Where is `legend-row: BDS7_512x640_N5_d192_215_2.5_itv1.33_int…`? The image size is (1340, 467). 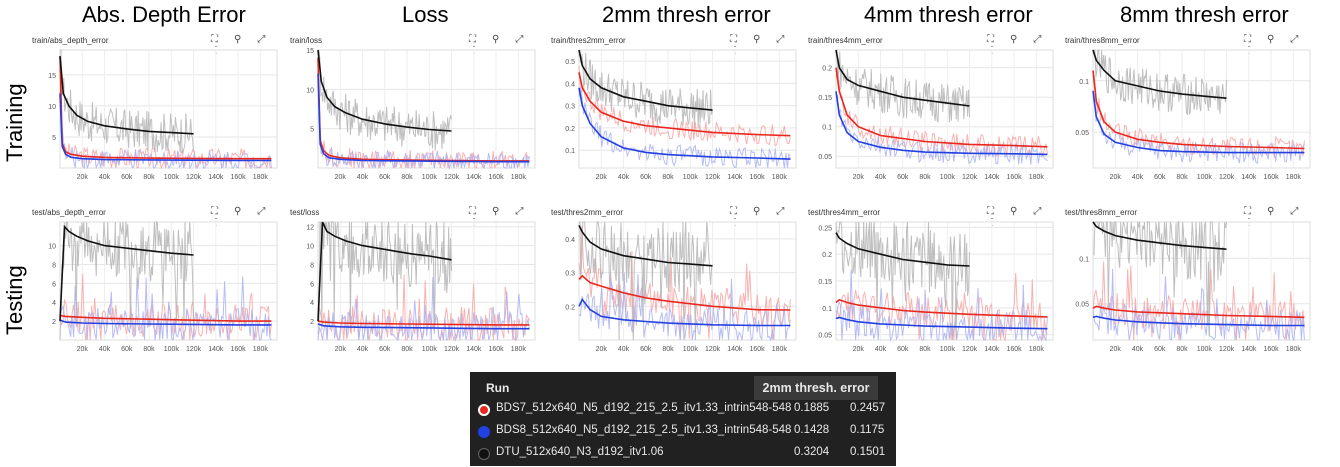
legend-row: BDS7_512x640_N5_d192_215_2.5_itv1.33_int… is located at coordinates (683, 411).